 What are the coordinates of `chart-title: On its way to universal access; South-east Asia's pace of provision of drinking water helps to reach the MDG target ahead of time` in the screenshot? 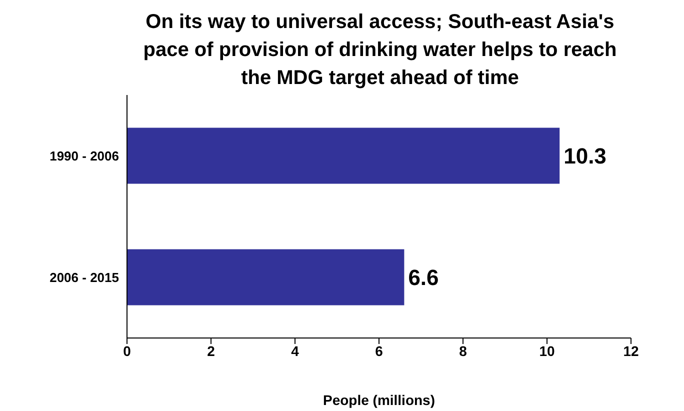 It's located at (380, 50).